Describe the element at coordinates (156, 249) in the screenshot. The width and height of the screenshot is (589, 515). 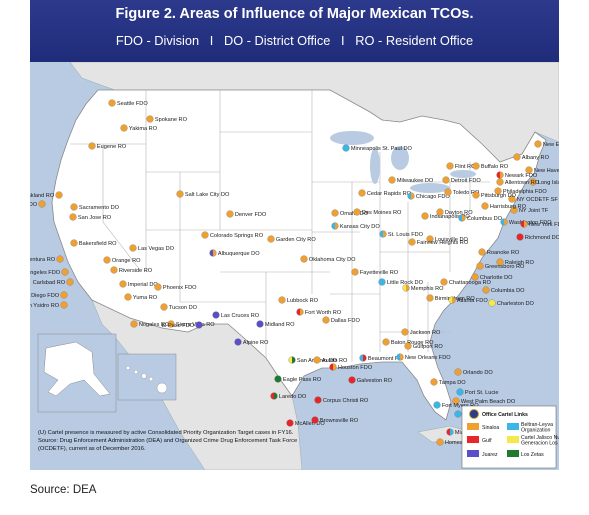
I see `office-label: Las Vegas DO` at that location.